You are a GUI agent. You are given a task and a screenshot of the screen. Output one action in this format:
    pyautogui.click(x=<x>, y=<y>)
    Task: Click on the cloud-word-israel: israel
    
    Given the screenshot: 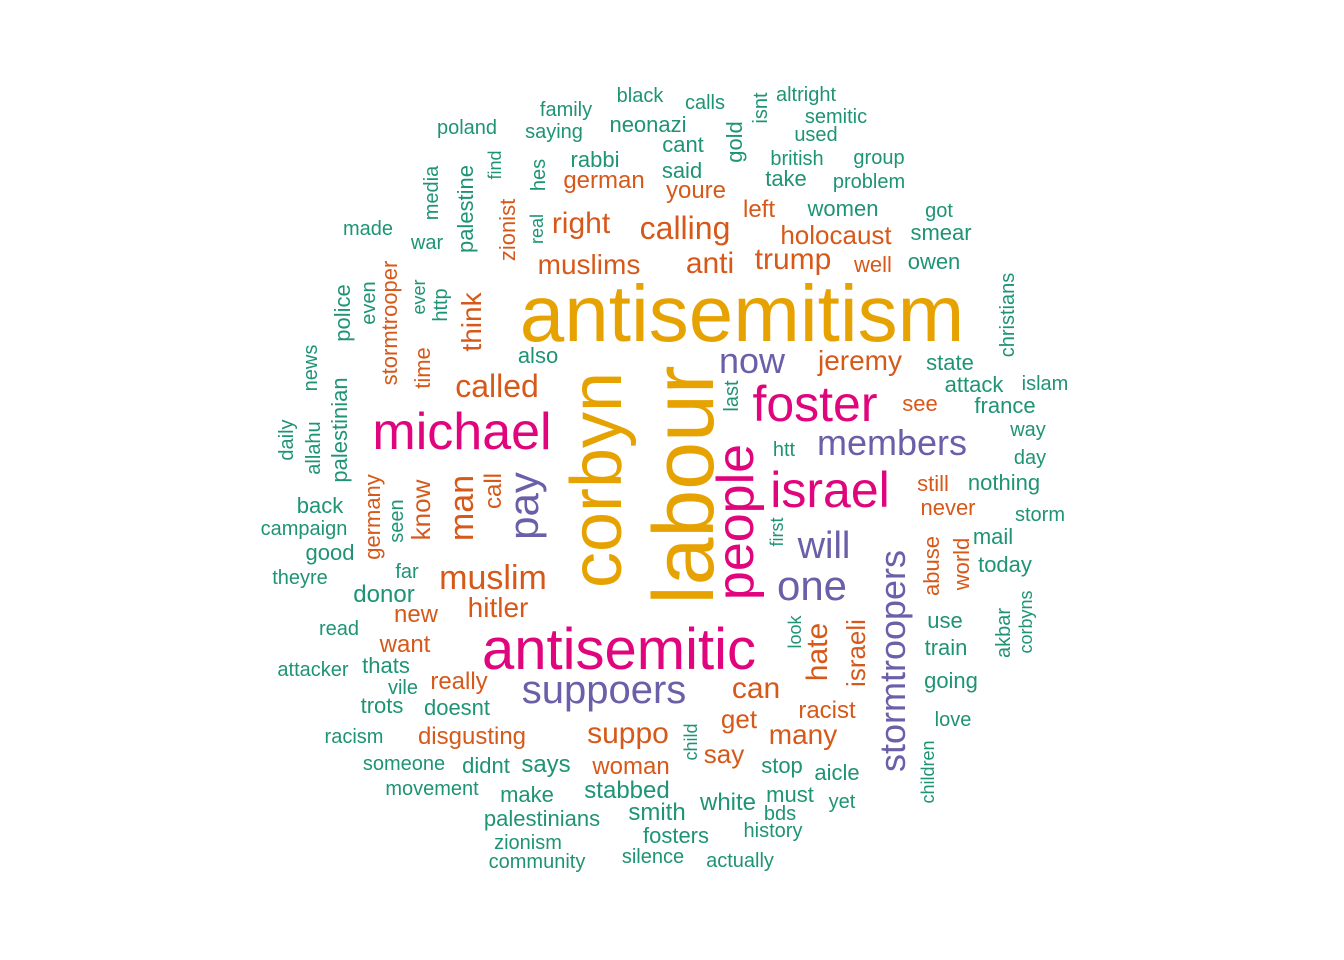 What is the action you would take?
    pyautogui.click(x=830, y=490)
    